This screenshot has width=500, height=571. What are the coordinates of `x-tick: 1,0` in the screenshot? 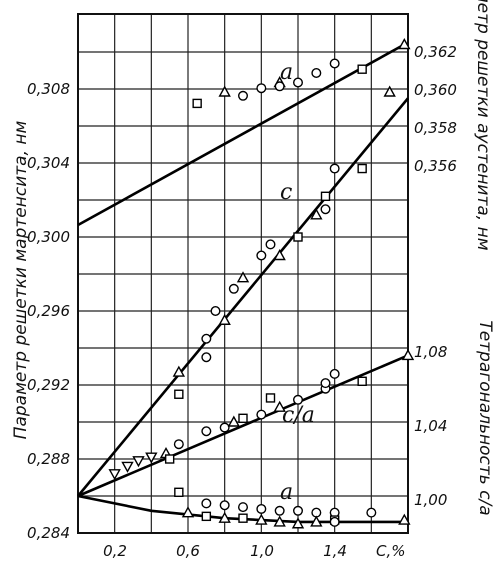 It's located at (262, 551).